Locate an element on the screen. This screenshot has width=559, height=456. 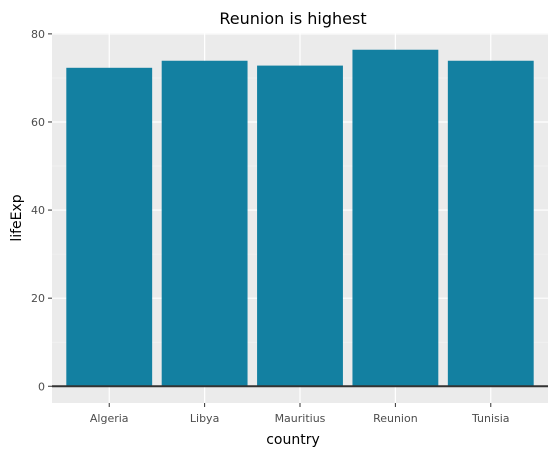
y-tick-label: 60 is located at coordinates (38, 122).